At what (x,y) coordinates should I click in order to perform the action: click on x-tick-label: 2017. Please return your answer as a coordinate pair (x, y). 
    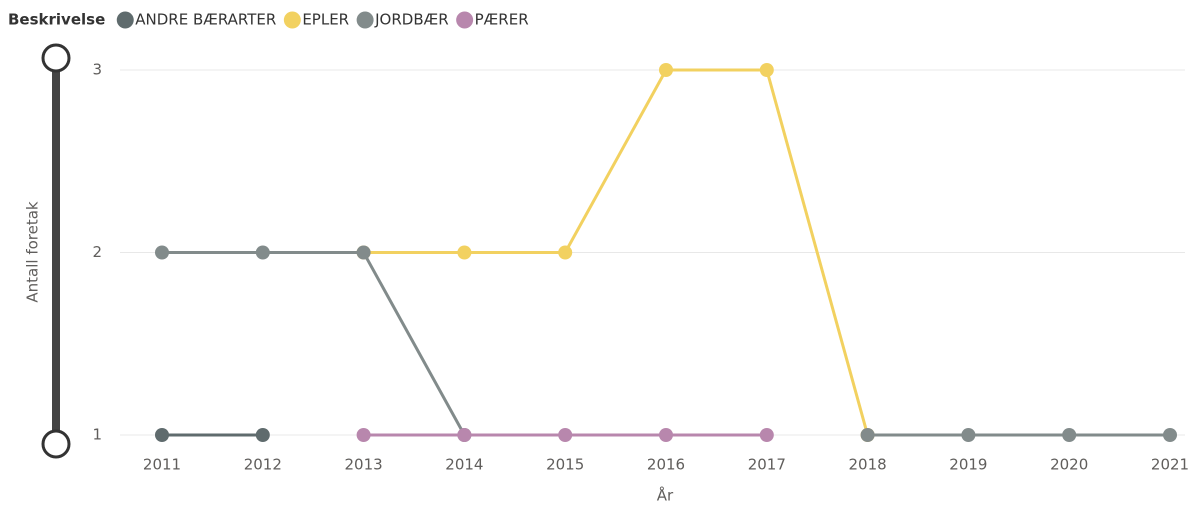
    Looking at the image, I should click on (767, 465).